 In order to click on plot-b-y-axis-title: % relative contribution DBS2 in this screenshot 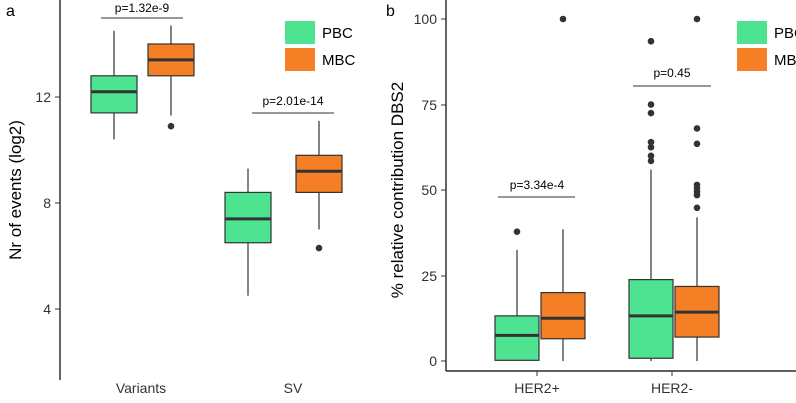, I will do `click(397, 190)`.